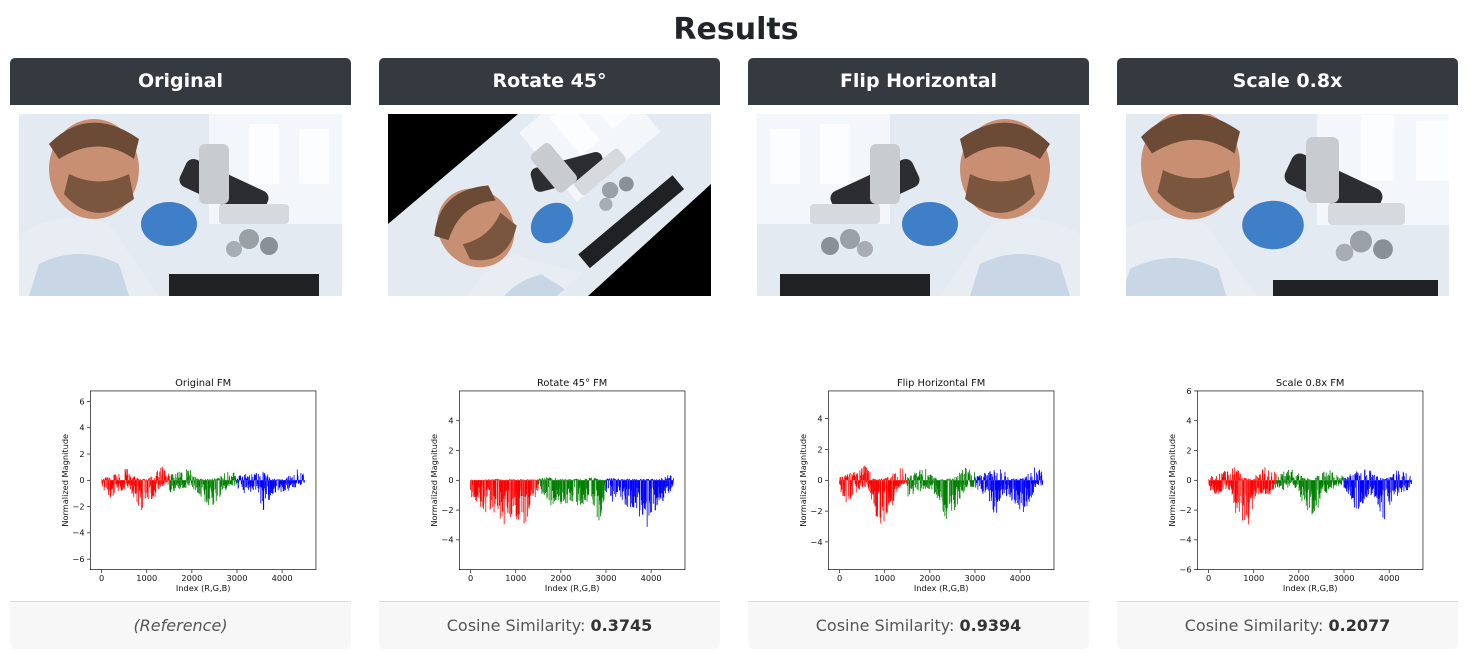 The width and height of the screenshot is (1472, 667). What do you see at coordinates (621, 625) in the screenshot?
I see `cosine-similarity-value: 0.3745` at bounding box center [621, 625].